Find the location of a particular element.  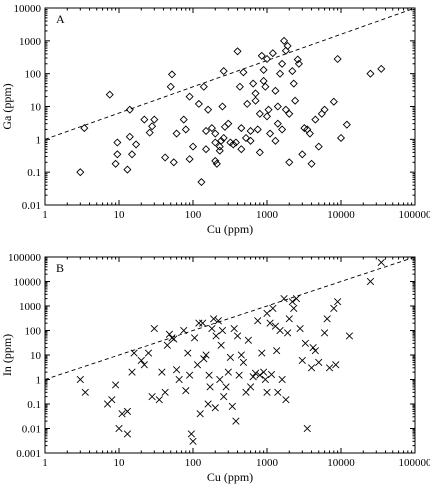

y-axis-title: In (ppm) is located at coordinates (7, 355).